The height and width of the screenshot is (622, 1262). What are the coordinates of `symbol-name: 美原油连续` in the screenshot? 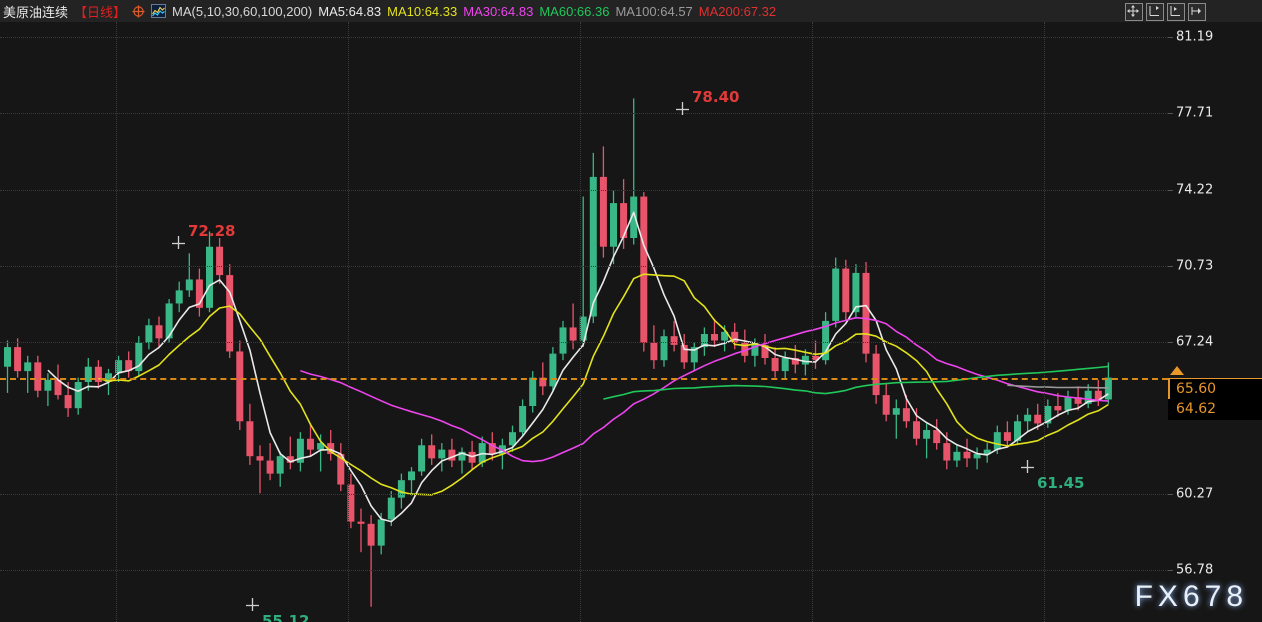 It's located at (36, 13).